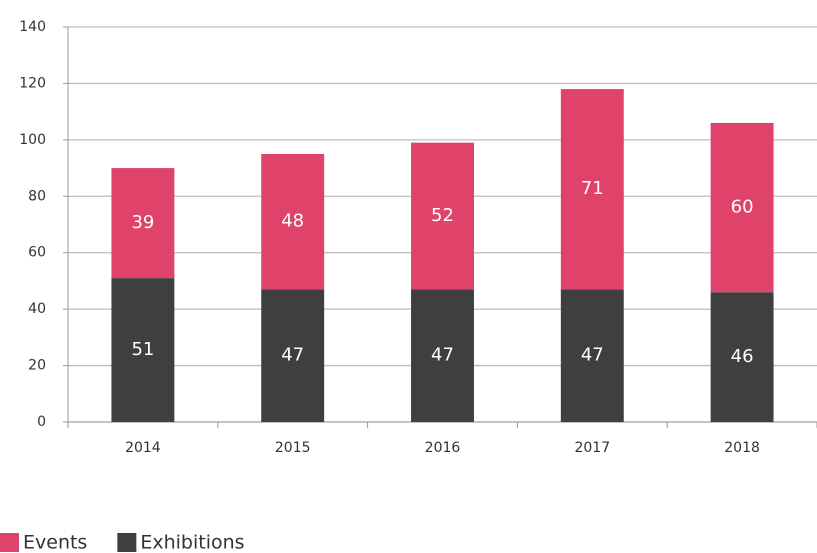  I want to click on data-label: 52, so click(442, 215).